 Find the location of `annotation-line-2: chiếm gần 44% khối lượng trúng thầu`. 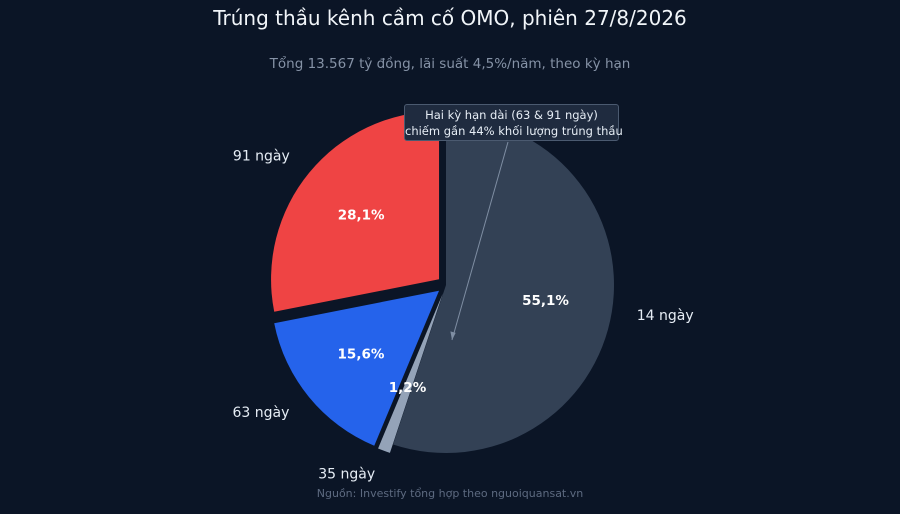

annotation-line-2: chiếm gần 44% khối lượng trúng thầu is located at coordinates (514, 131).